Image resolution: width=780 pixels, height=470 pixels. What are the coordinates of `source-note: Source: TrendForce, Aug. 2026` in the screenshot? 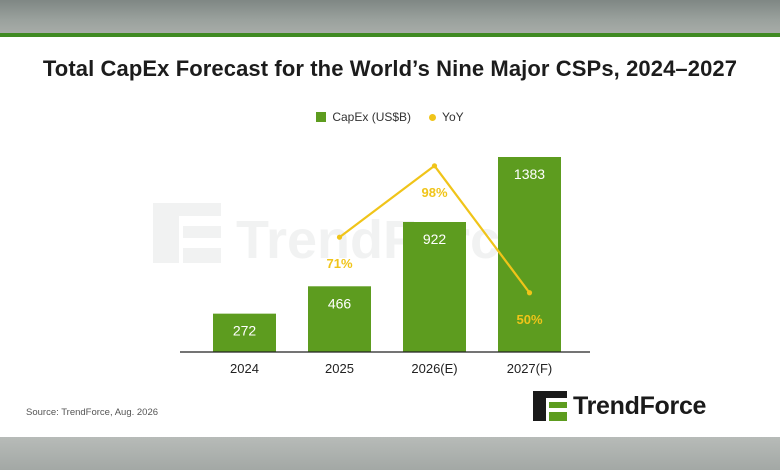 It's located at (92, 412).